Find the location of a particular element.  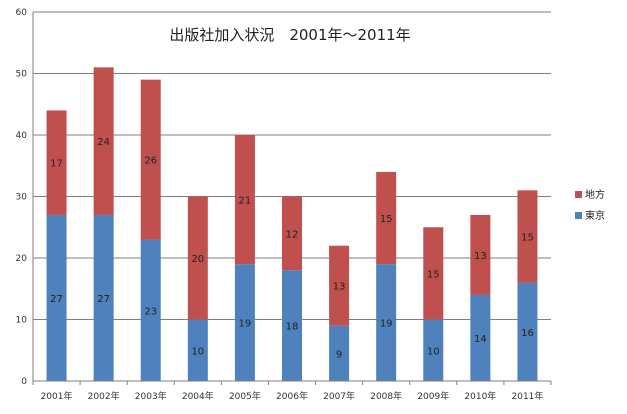

y-tick-label: 20 is located at coordinates (22, 259).